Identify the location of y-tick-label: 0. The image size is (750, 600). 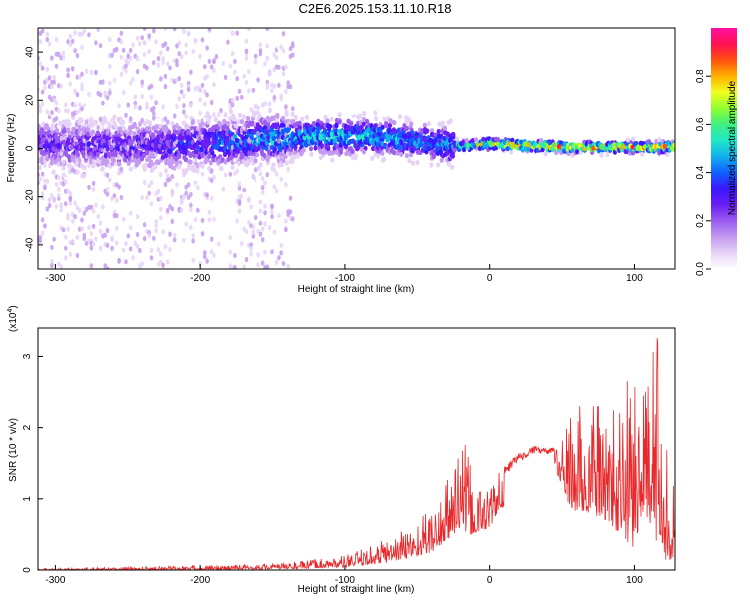
(27, 570).